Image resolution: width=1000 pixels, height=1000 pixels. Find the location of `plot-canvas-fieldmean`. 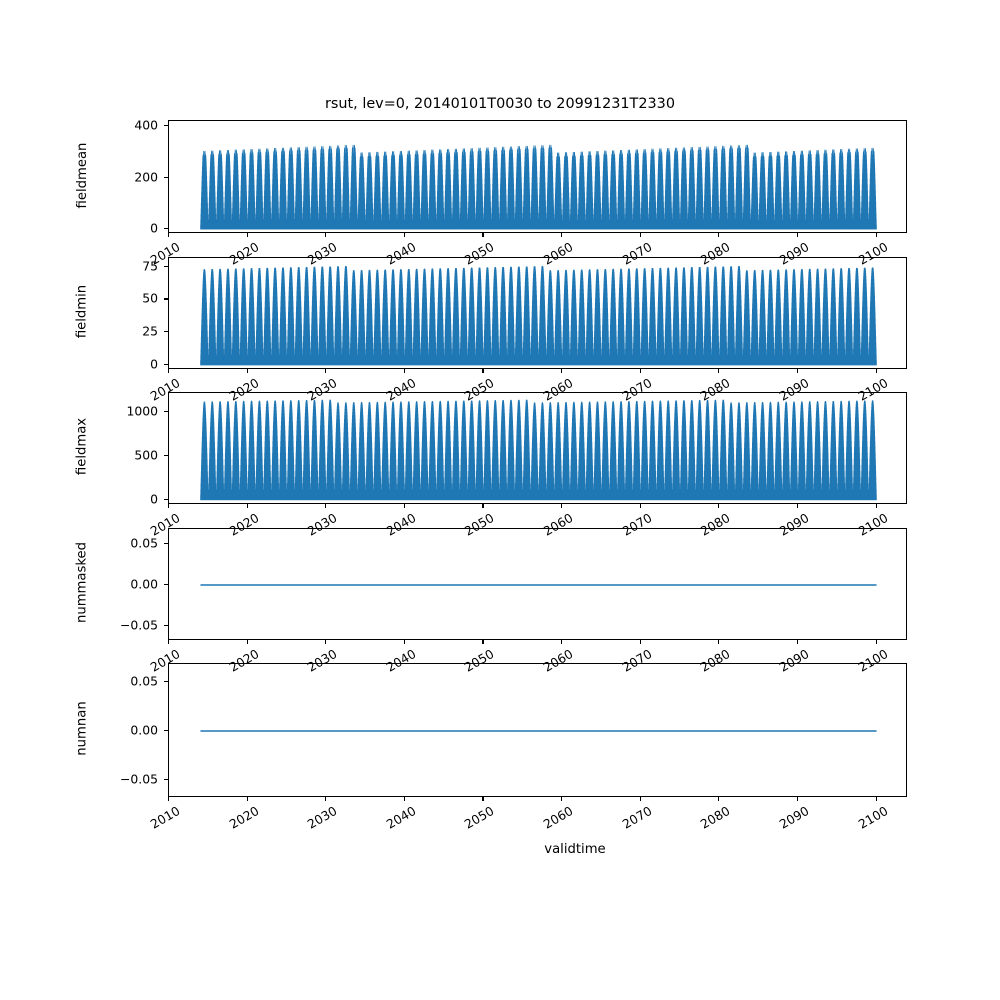

plot-canvas-fieldmean is located at coordinates (538, 177).